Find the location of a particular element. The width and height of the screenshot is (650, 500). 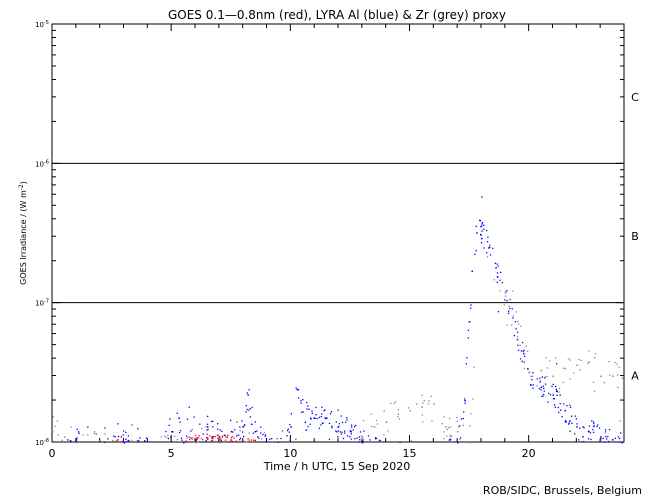

class-label-C: C is located at coordinates (635, 97).